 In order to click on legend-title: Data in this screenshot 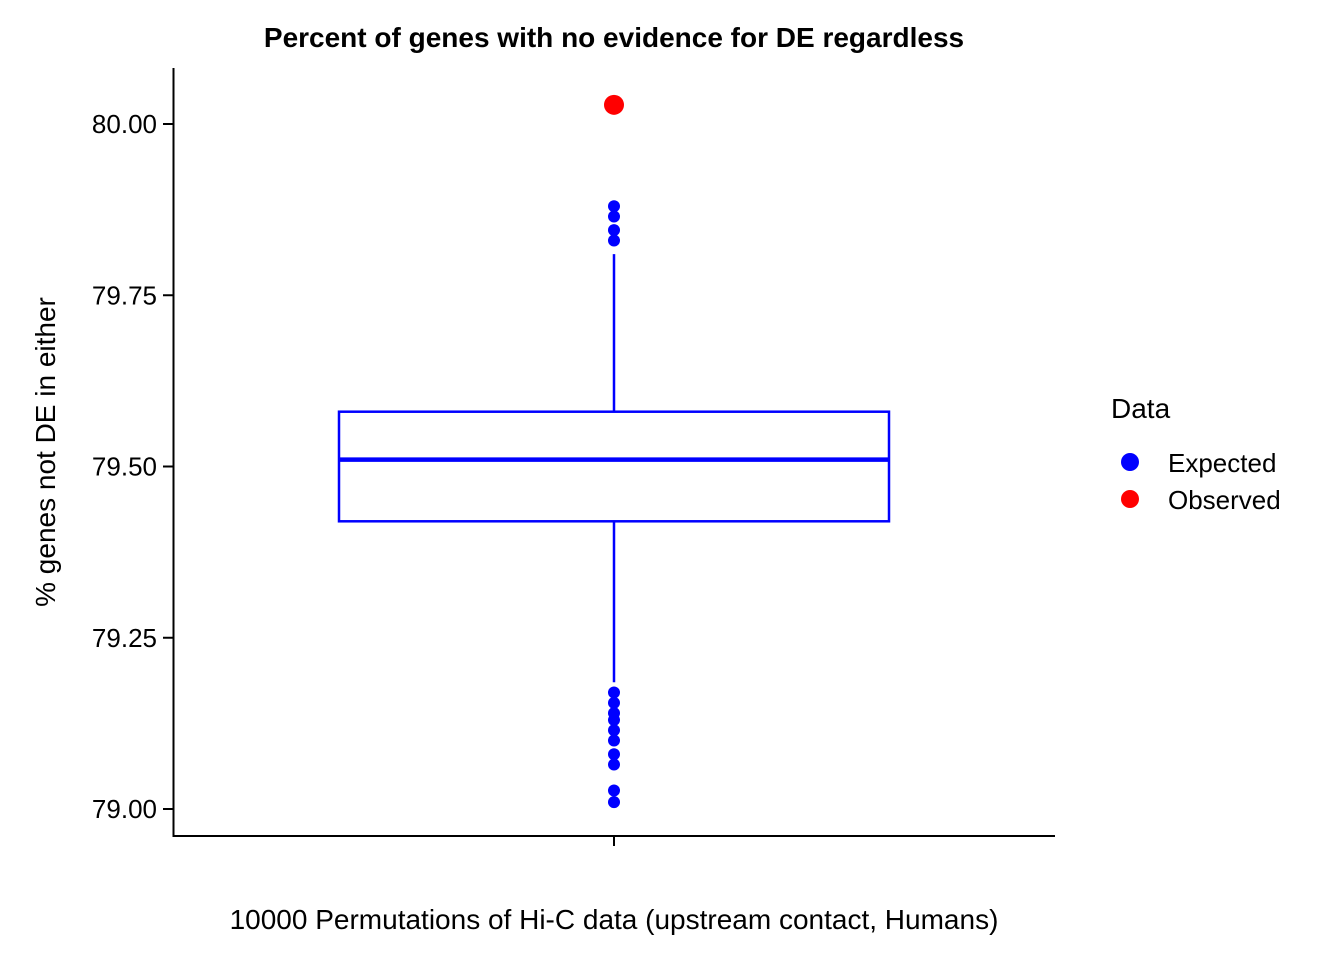, I will do `click(1141, 408)`.